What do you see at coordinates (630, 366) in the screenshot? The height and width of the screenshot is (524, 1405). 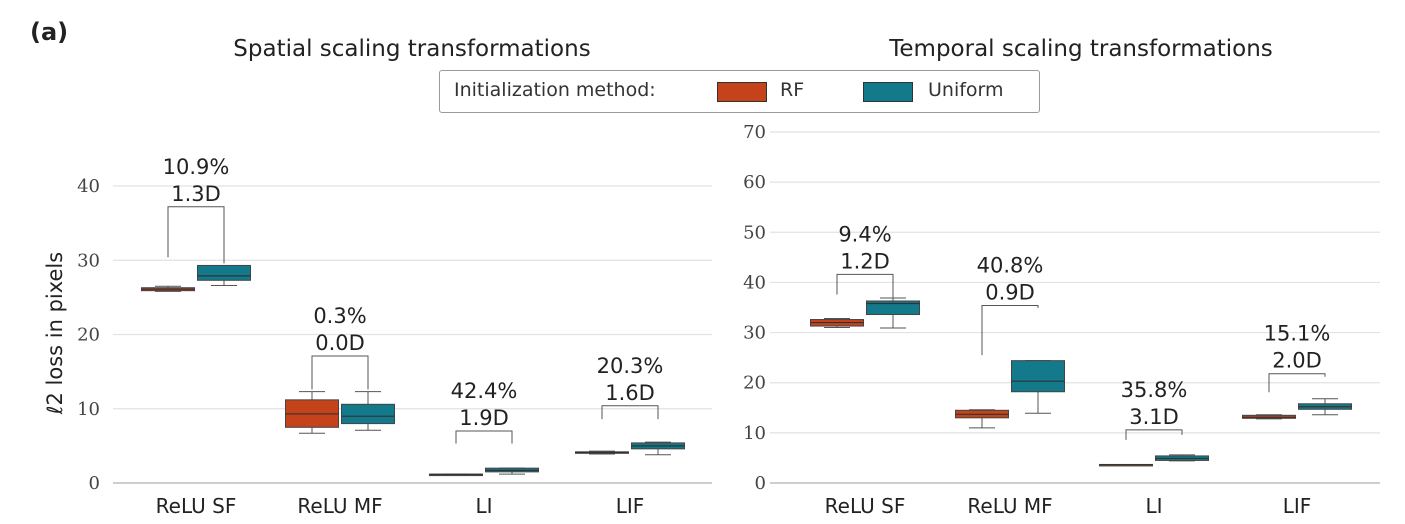 I see `annotation-percent: 20.3%` at bounding box center [630, 366].